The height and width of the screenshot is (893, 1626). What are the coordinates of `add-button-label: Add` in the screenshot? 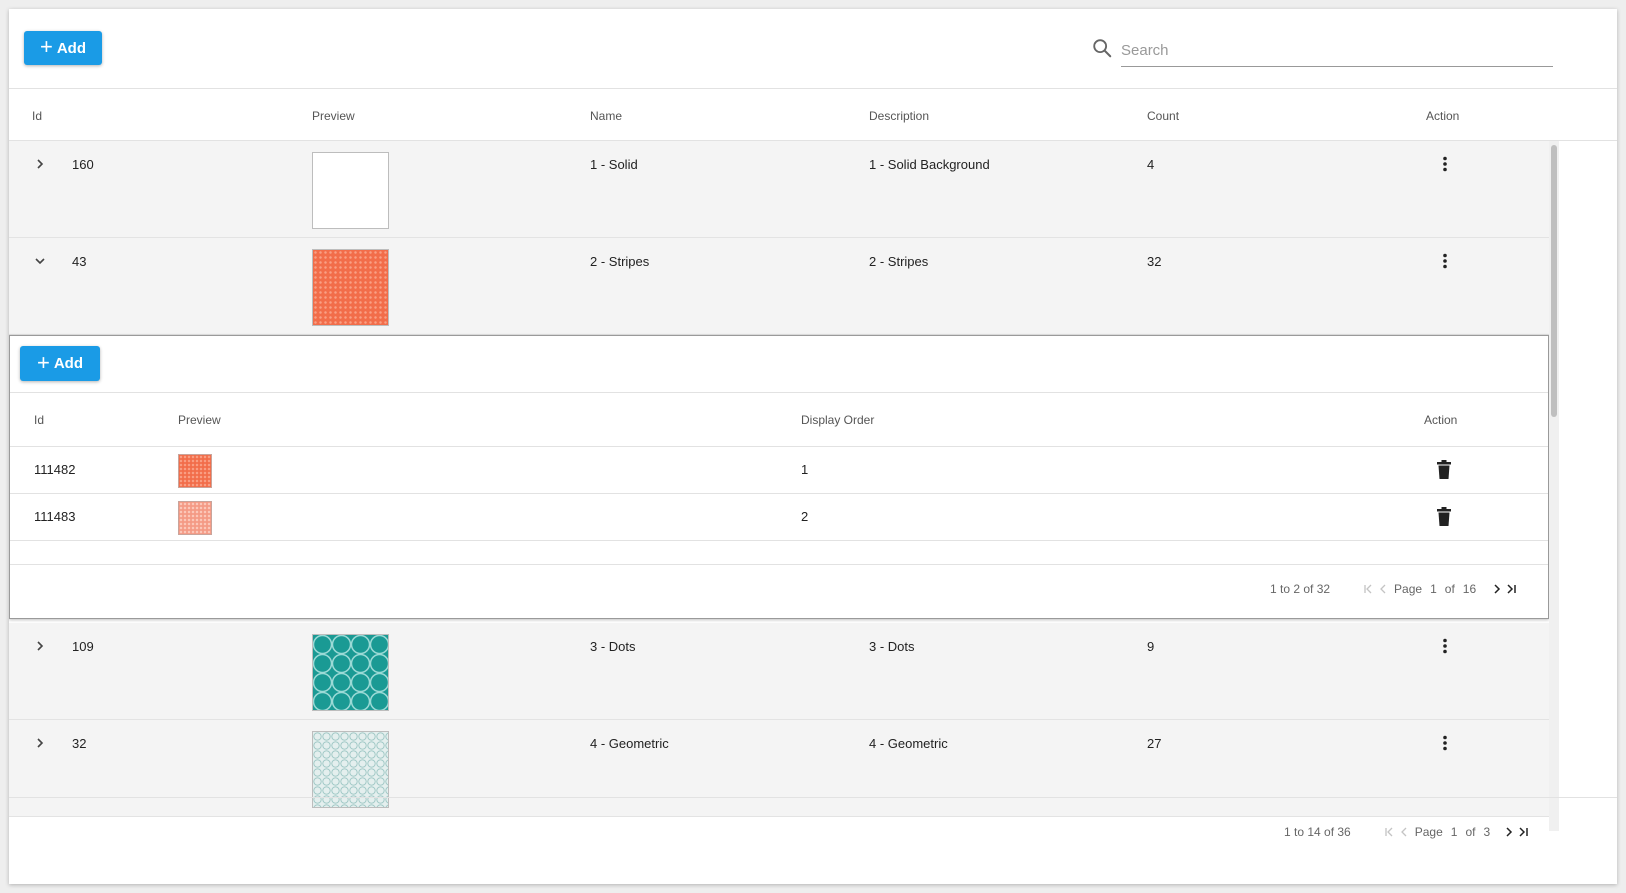 It's located at (71, 48).